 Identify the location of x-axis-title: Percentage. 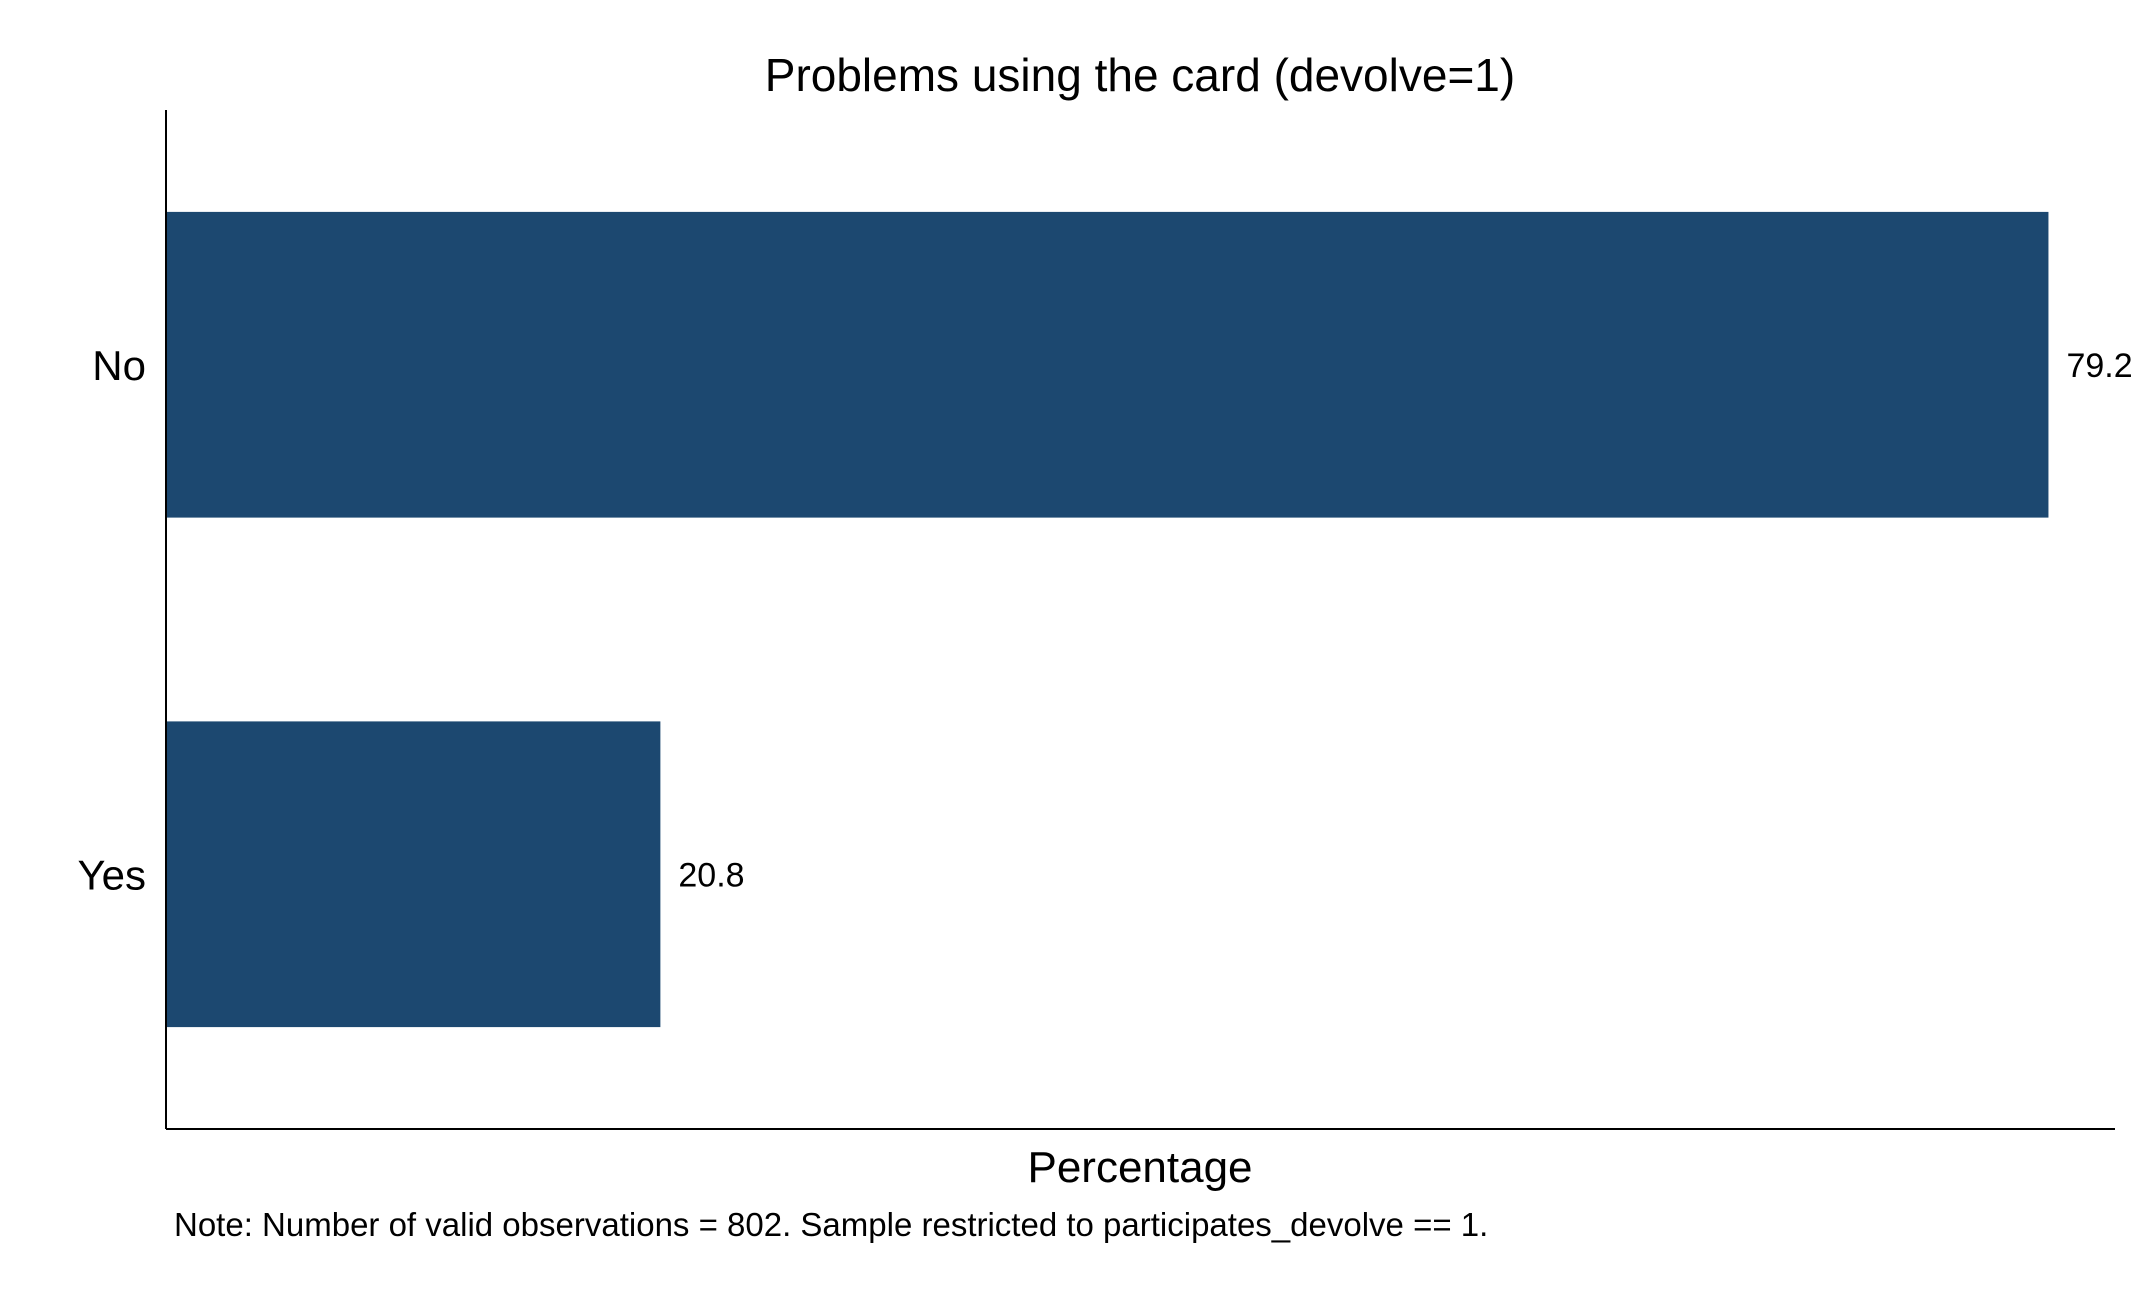
(1139, 1167).